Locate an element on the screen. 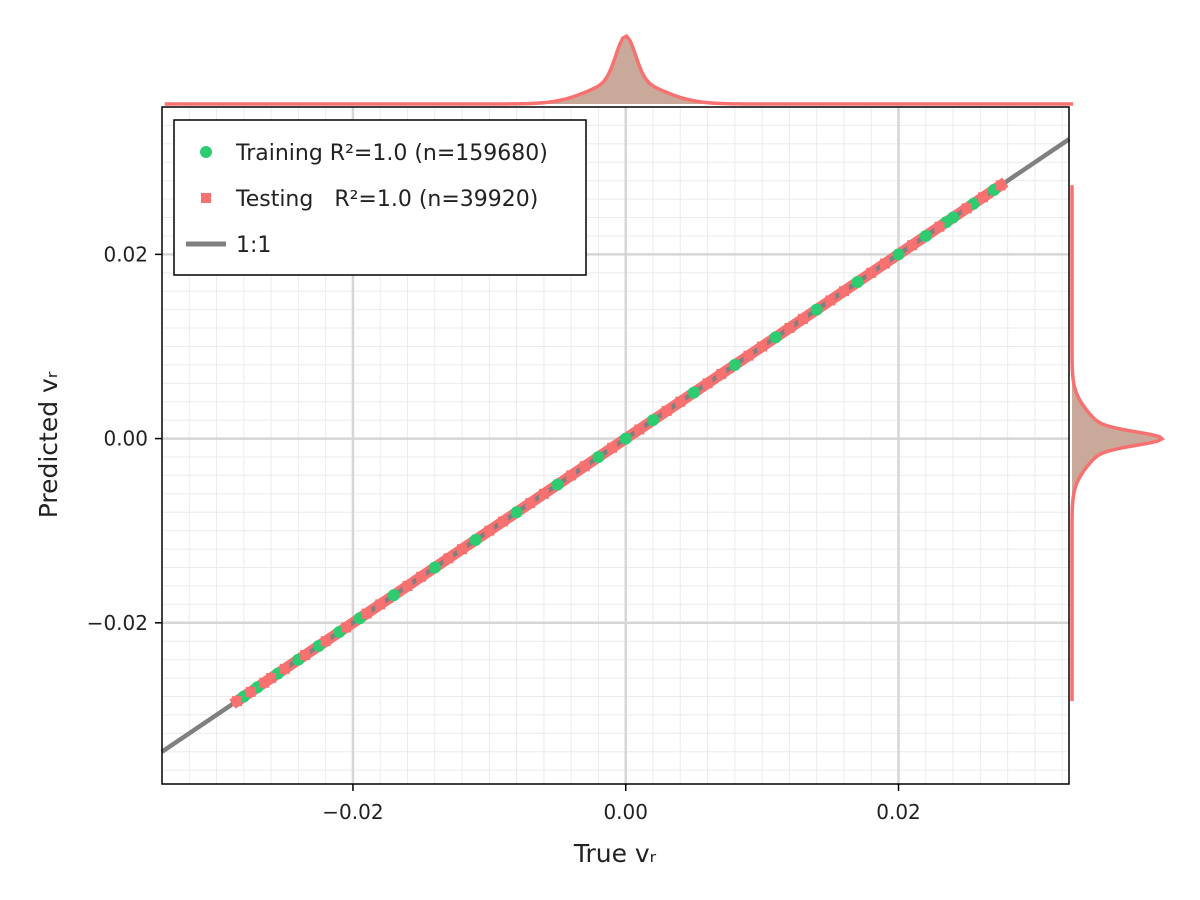  x-tick-label: −0.02 is located at coordinates (352, 812).